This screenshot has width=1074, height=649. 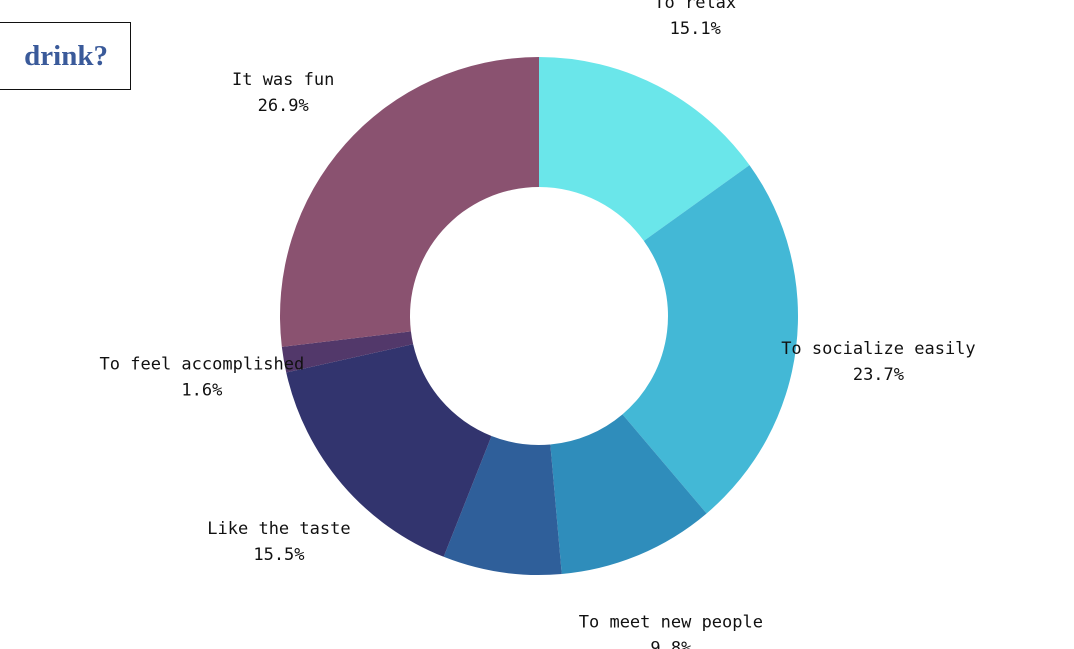 I want to click on slice-label-to-meet-new-people: To meet new people 9.8%, so click(x=671, y=631).